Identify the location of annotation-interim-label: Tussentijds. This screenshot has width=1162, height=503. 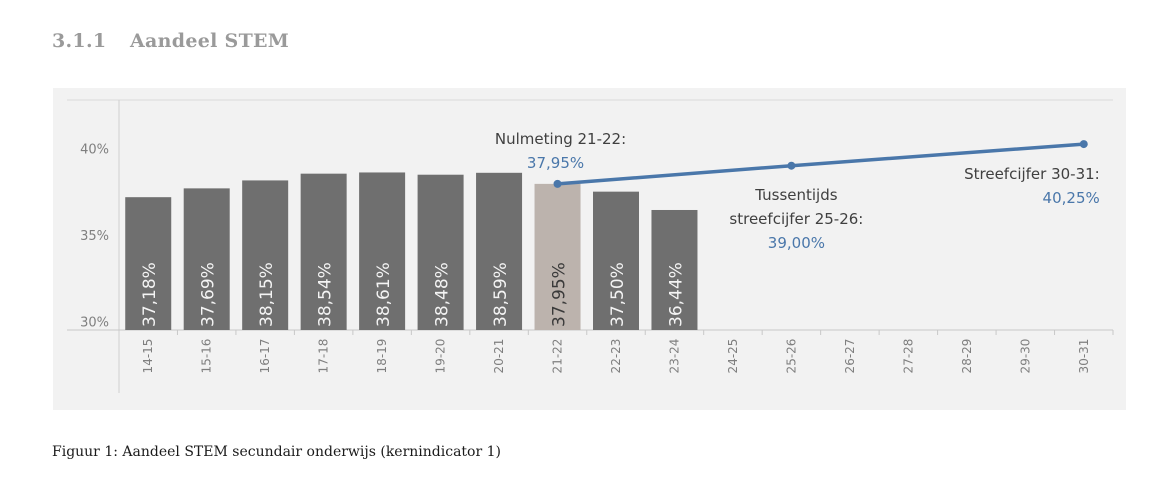
(795, 195).